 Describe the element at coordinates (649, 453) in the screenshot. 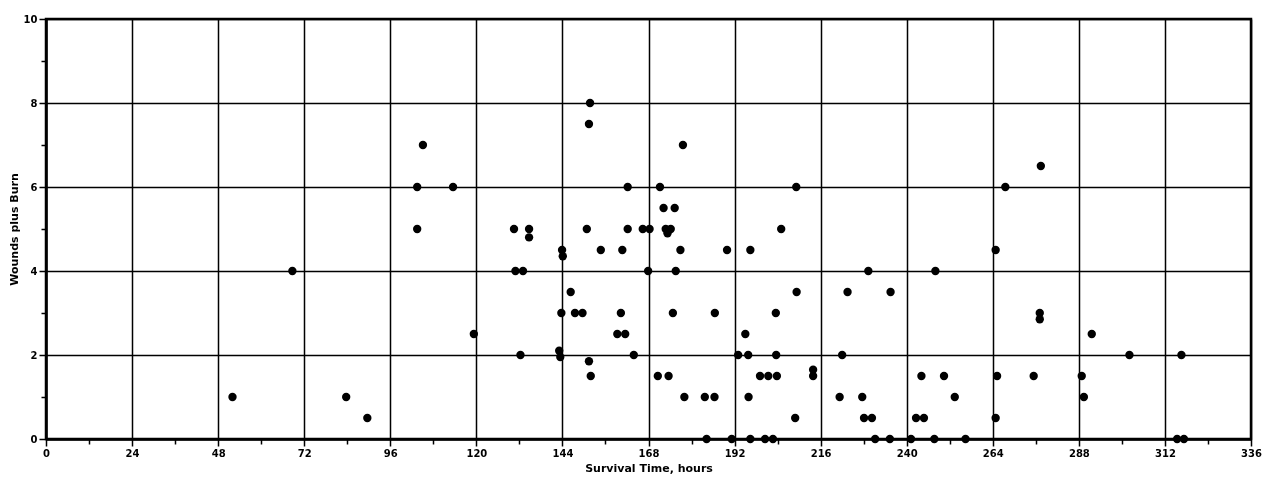

I see `x-tick-label: 168` at that location.